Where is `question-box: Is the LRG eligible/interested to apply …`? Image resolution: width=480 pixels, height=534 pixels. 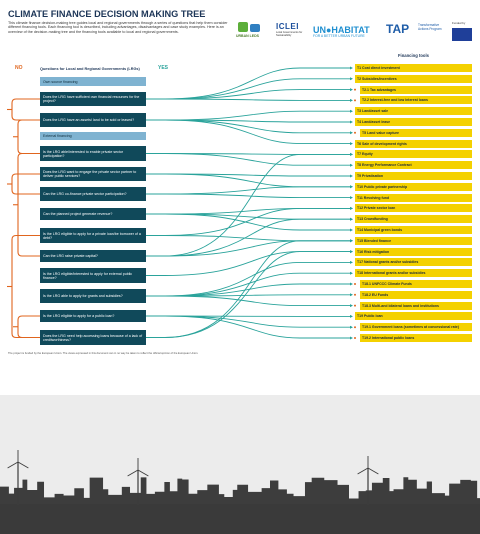
question-box: Is the LRG eligible/interested to apply … is located at coordinates (93, 275).